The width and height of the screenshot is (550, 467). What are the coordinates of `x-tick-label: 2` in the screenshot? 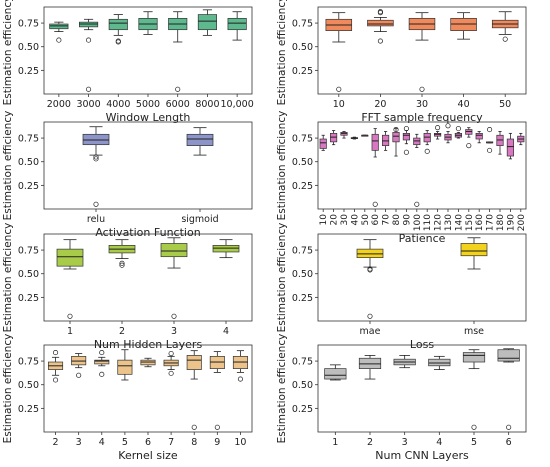 It's located at (122, 331).